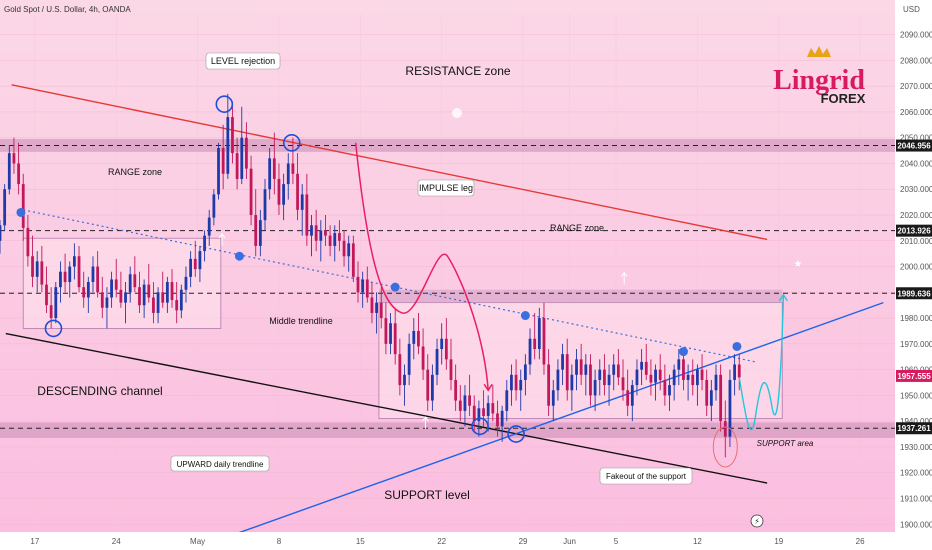 The width and height of the screenshot is (932, 550). Describe the element at coordinates (421, 266) in the screenshot. I see `impulse-leg-curve` at that location.